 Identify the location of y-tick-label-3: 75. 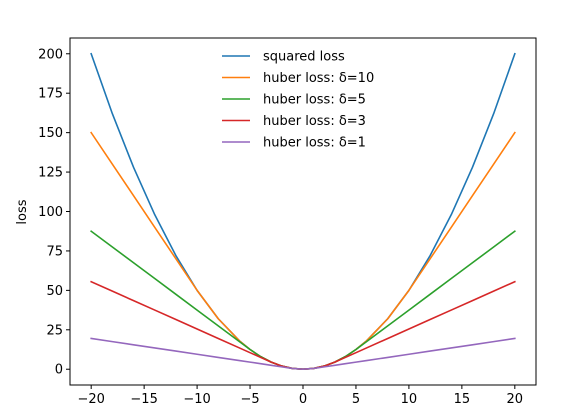
(54, 251).